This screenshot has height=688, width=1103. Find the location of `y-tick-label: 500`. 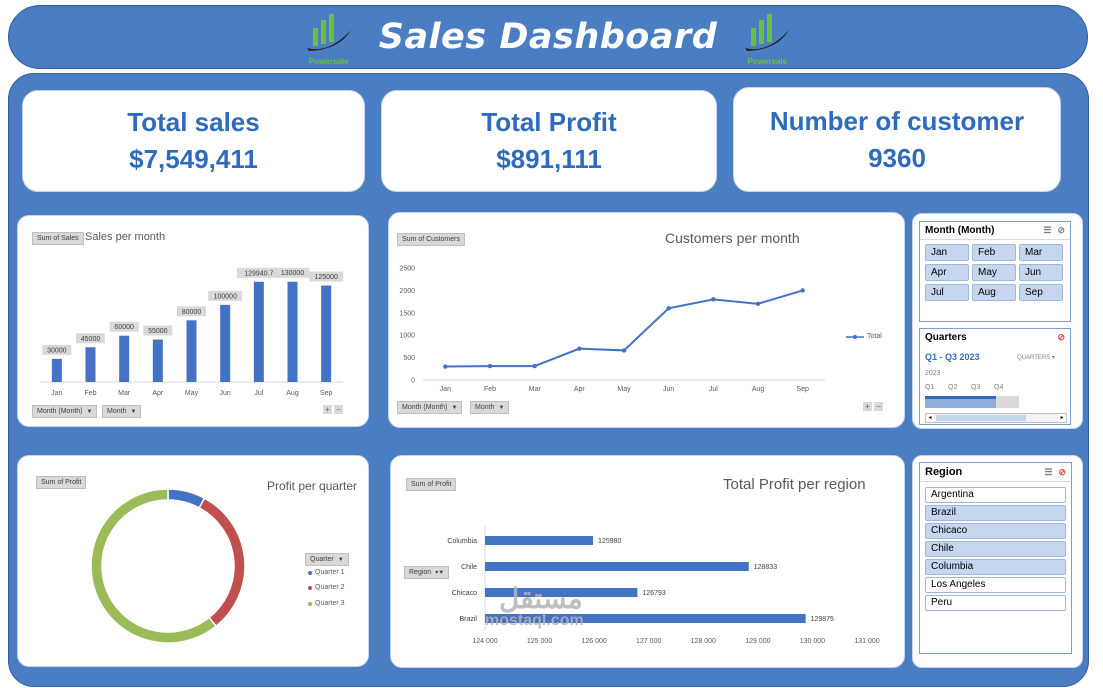

y-tick-label: 500 is located at coordinates (409, 358).